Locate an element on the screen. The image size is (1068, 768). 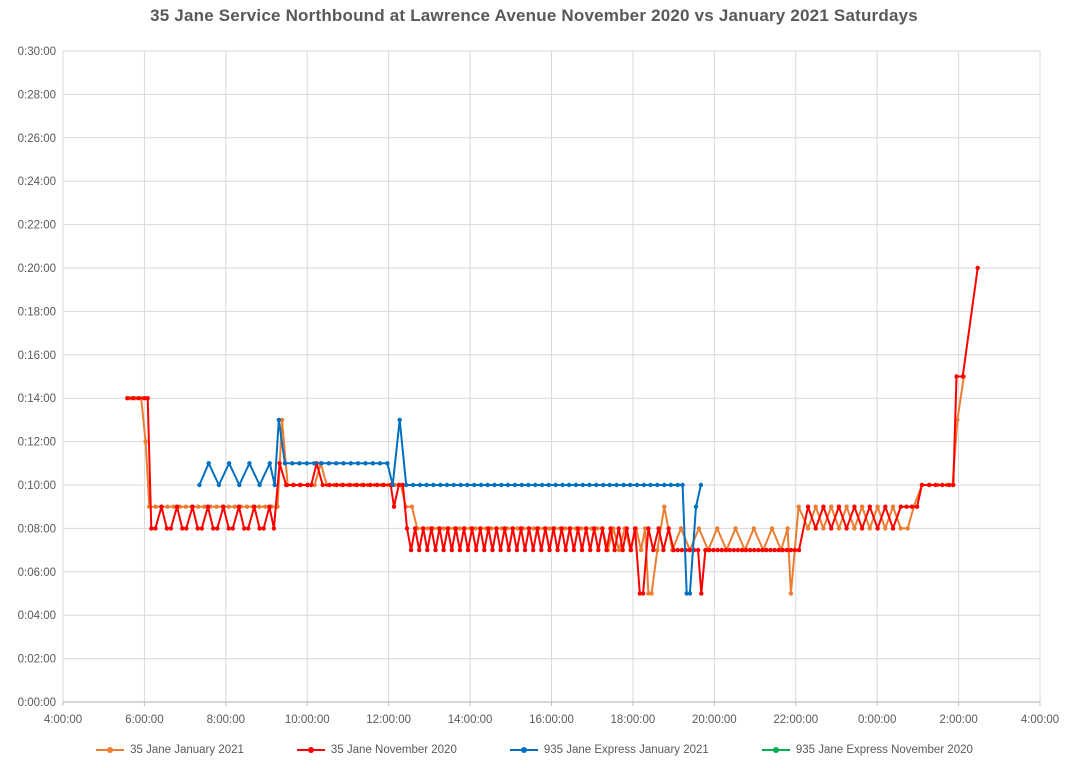
legend-label: 35 Jane November 2020 is located at coordinates (393, 750).